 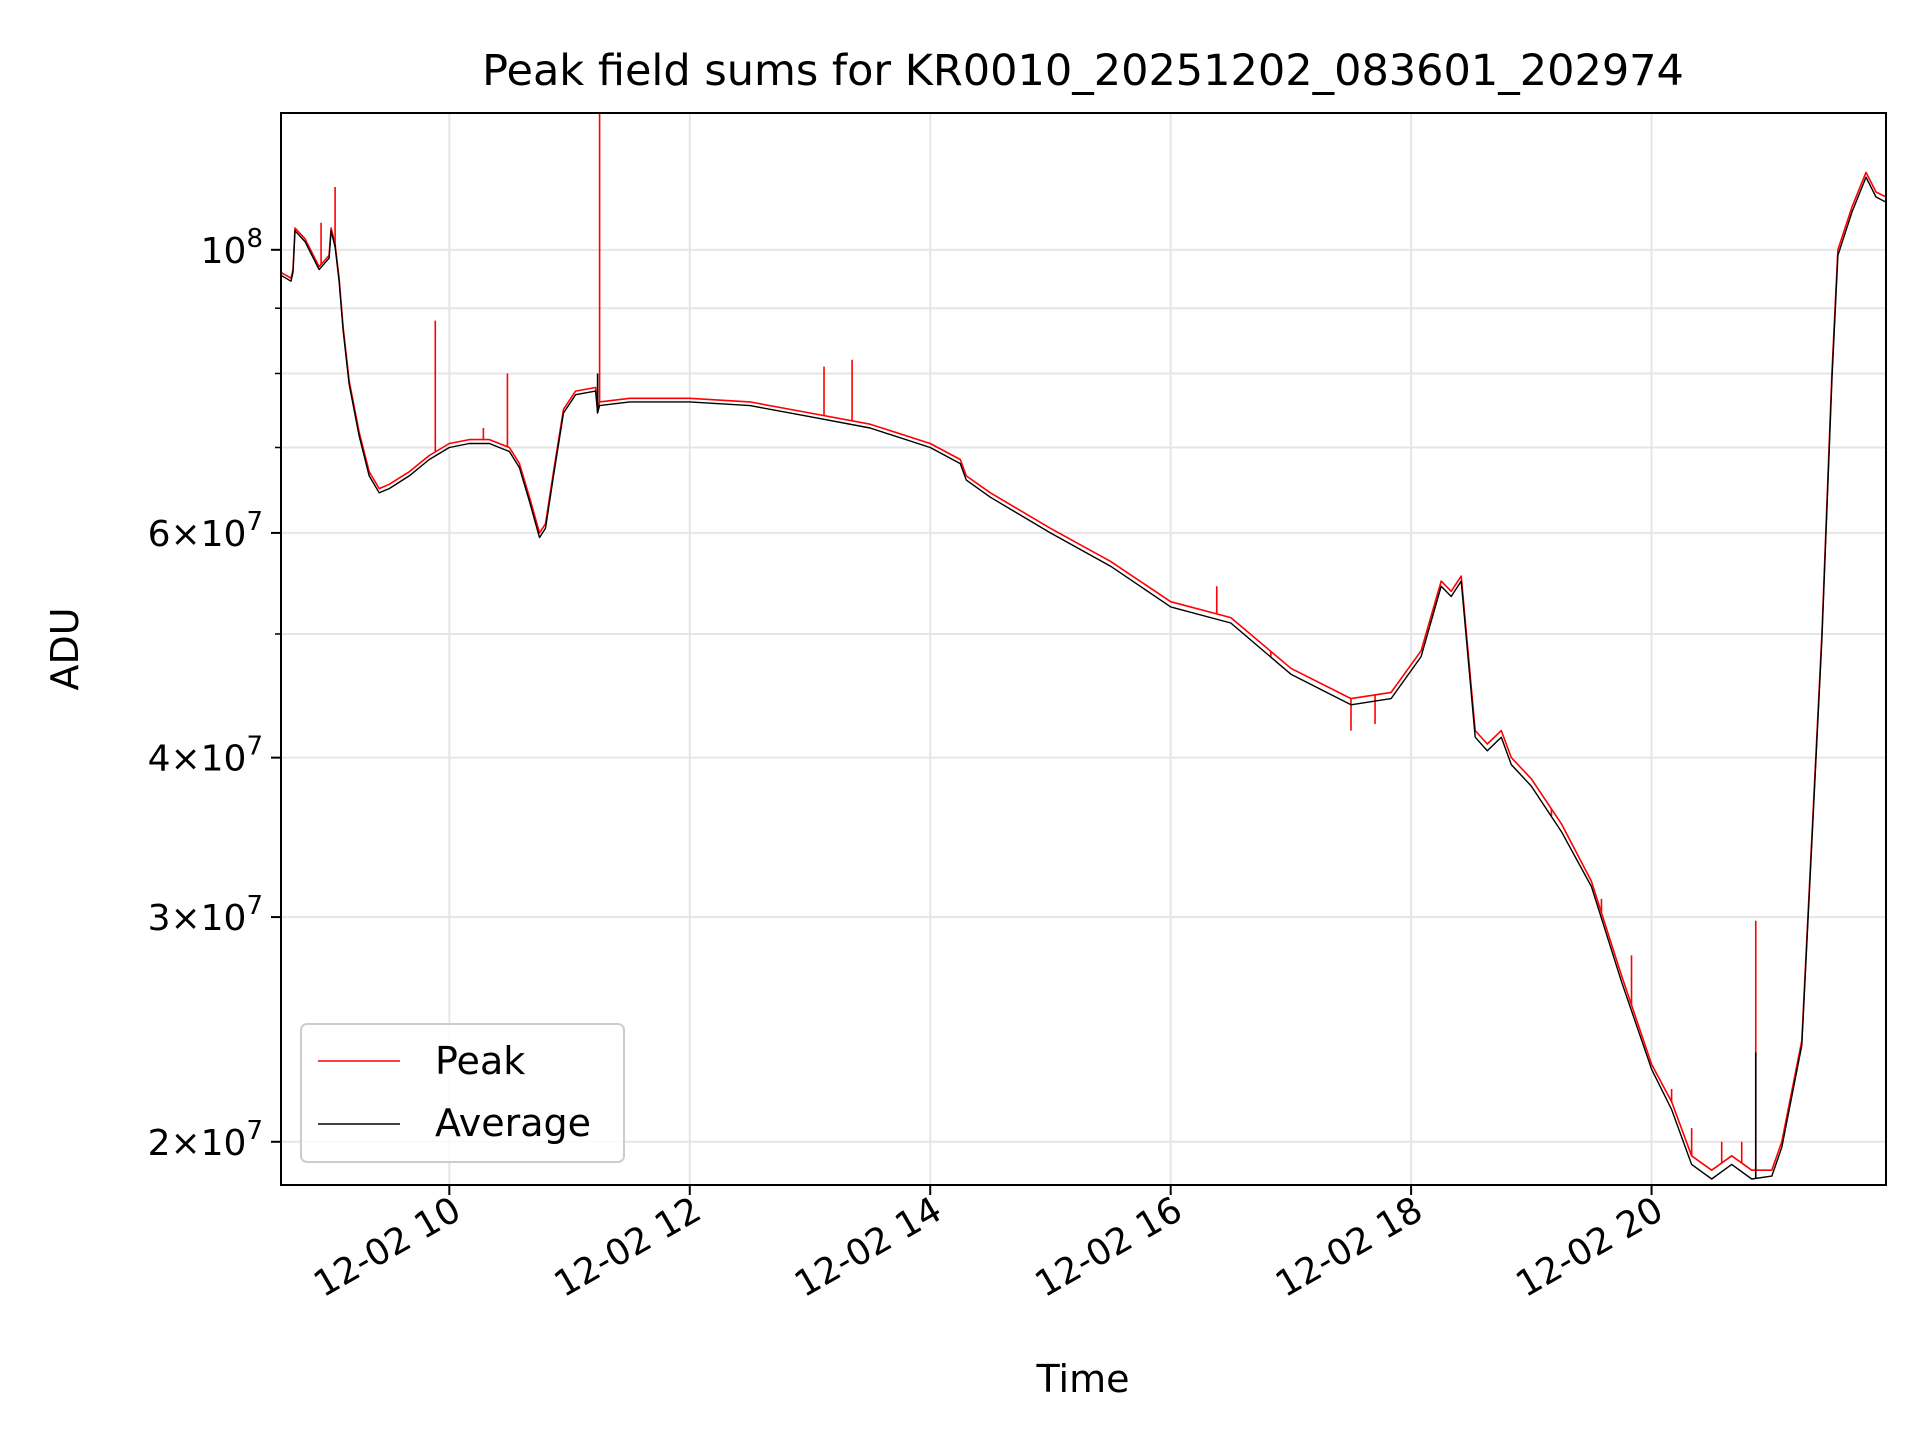 I want to click on x-axis-label: Time, so click(x=1083, y=1379).